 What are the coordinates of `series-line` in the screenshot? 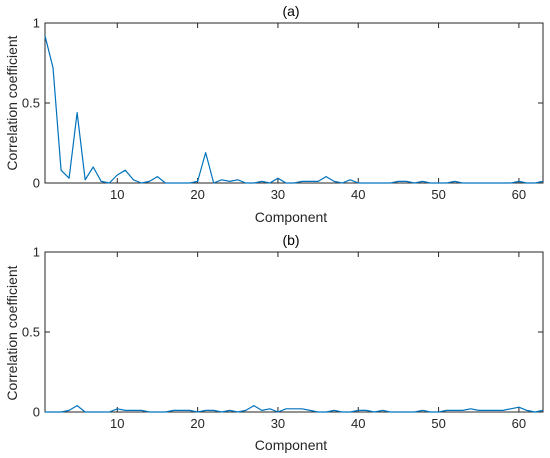 It's located at (294, 409).